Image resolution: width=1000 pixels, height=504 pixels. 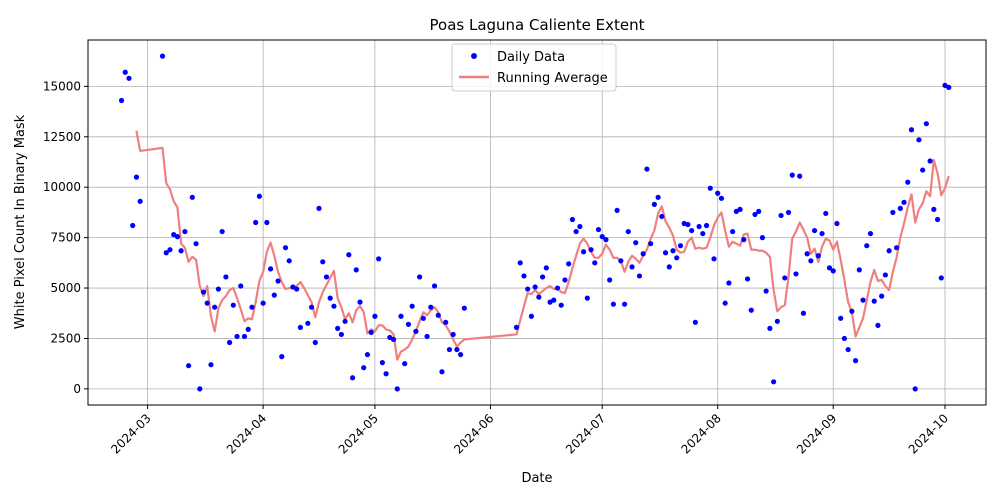 What do you see at coordinates (474, 56) in the screenshot?
I see `legend-marker-daily-data` at bounding box center [474, 56].